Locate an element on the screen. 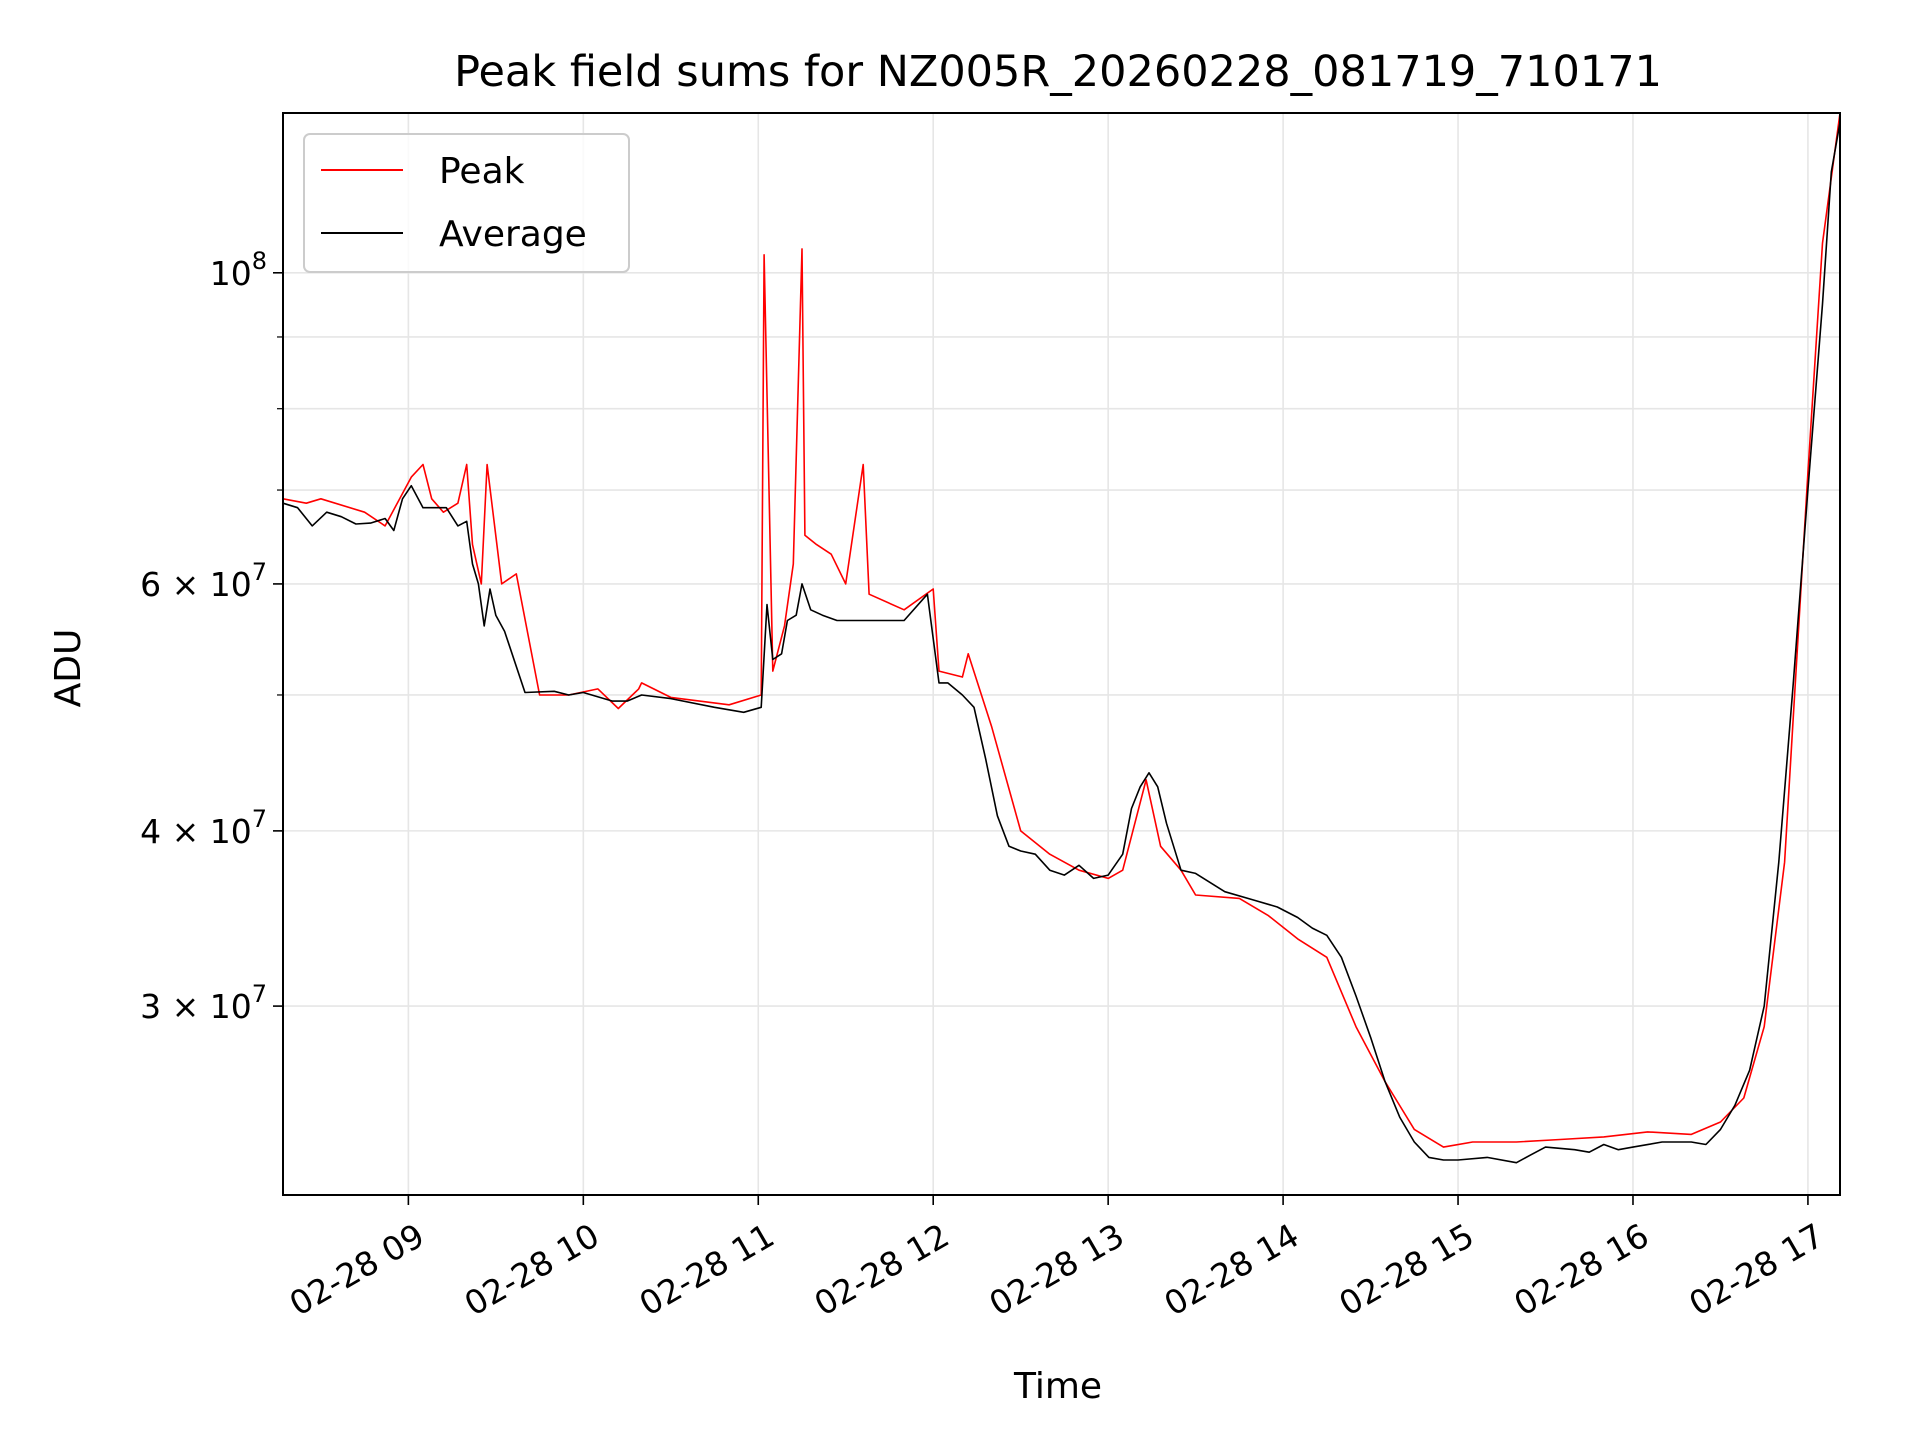  y-tick-label-base: 6 × 10 is located at coordinates (196, 584).